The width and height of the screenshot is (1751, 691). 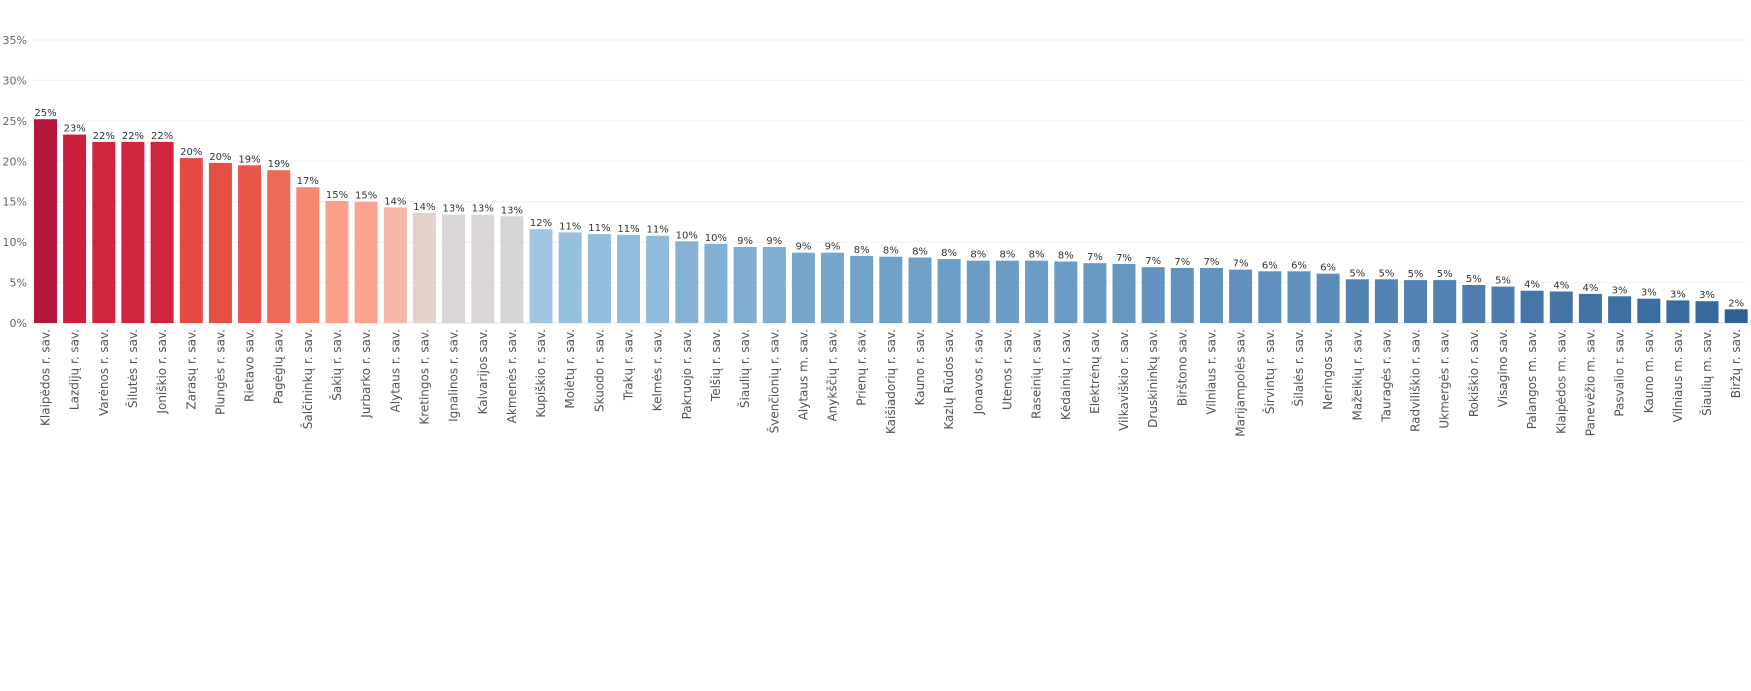 What do you see at coordinates (15, 202) in the screenshot?
I see `y-tick-label: 15%` at bounding box center [15, 202].